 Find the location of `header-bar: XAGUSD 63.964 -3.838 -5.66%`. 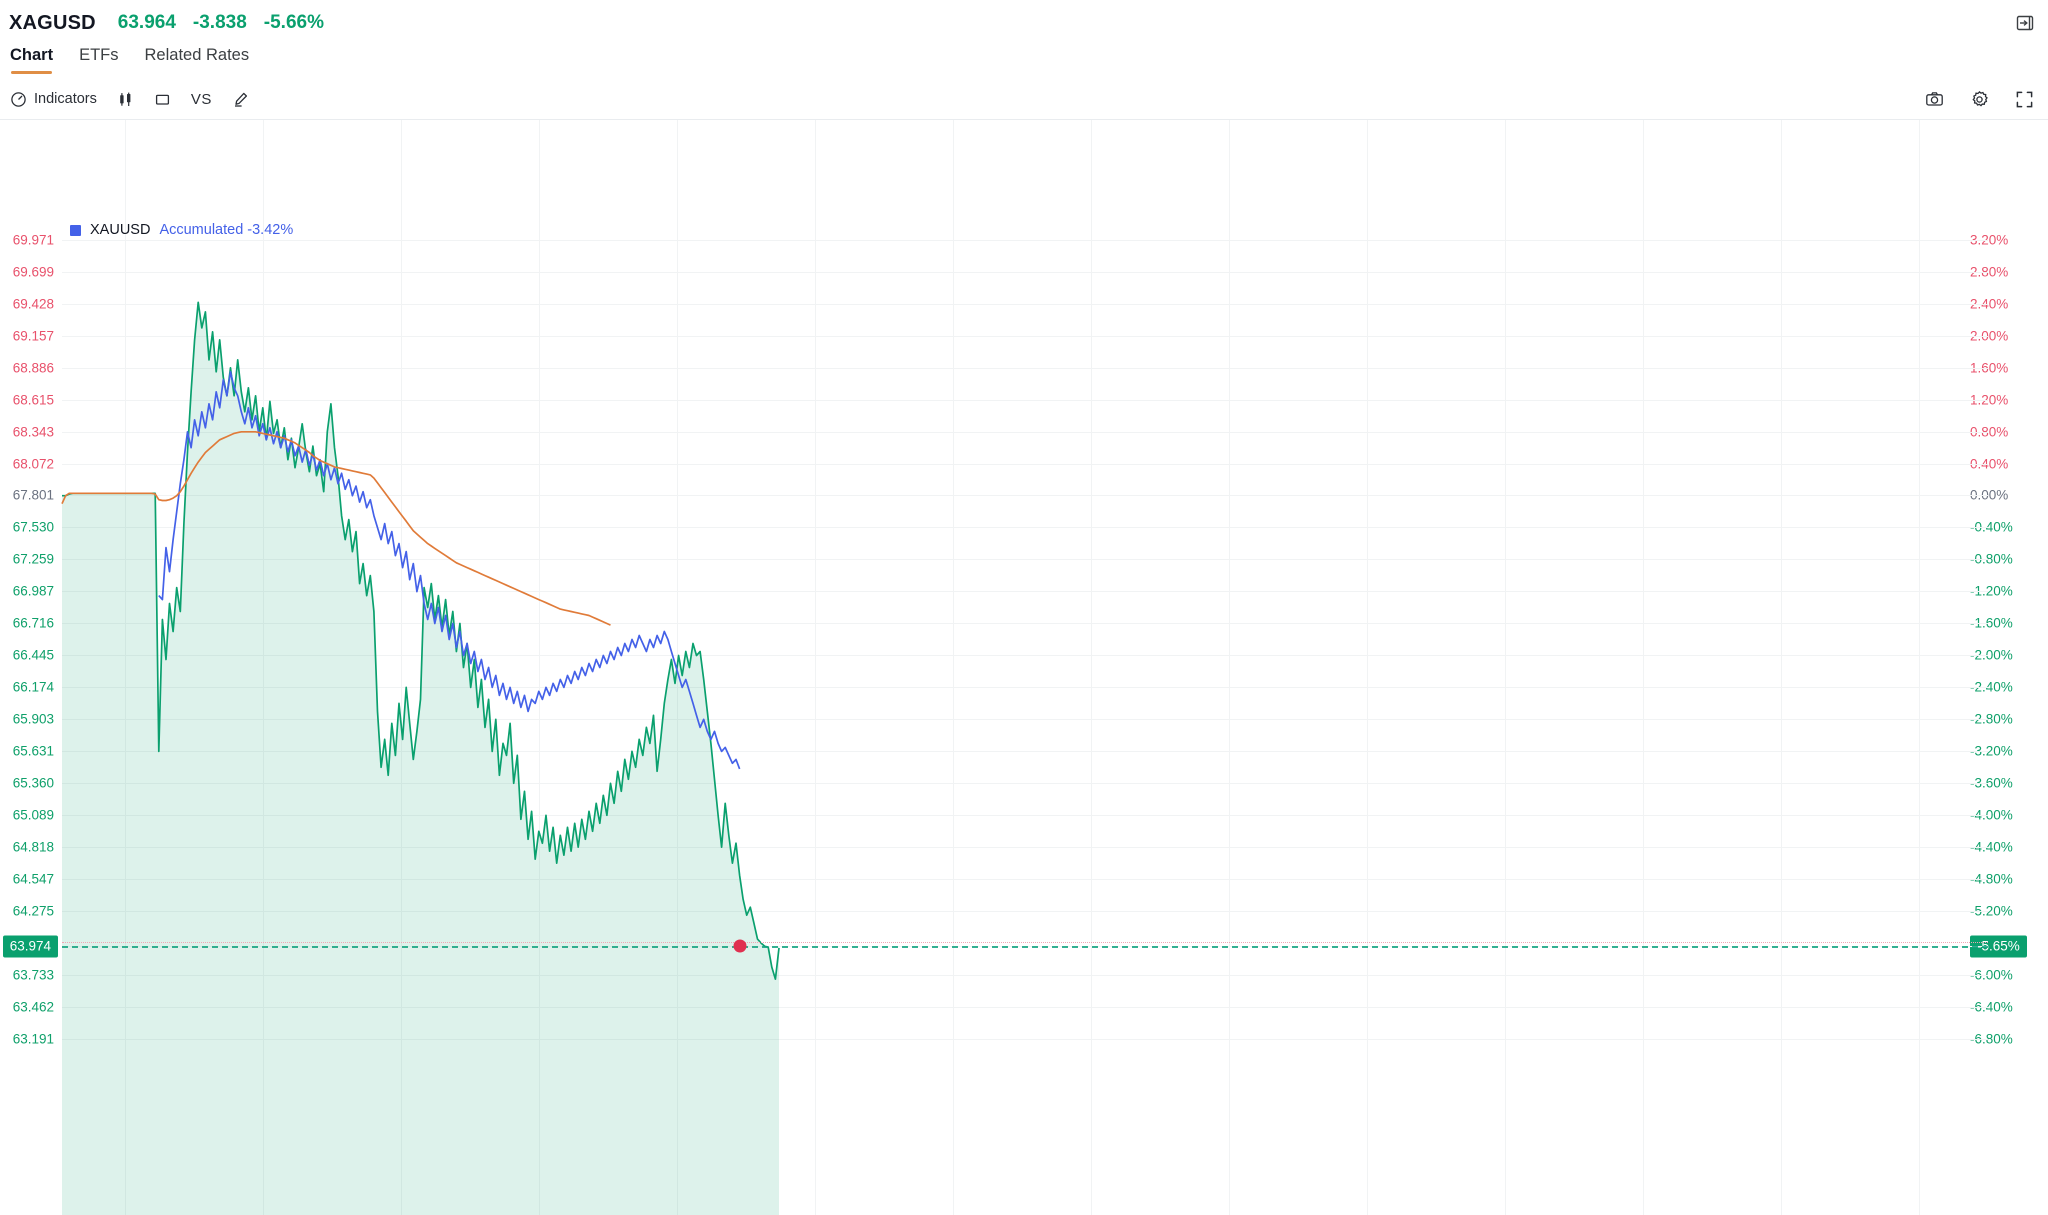

header-bar: XAGUSD 63.964 -3.838 -5.66% is located at coordinates (1024, 23).